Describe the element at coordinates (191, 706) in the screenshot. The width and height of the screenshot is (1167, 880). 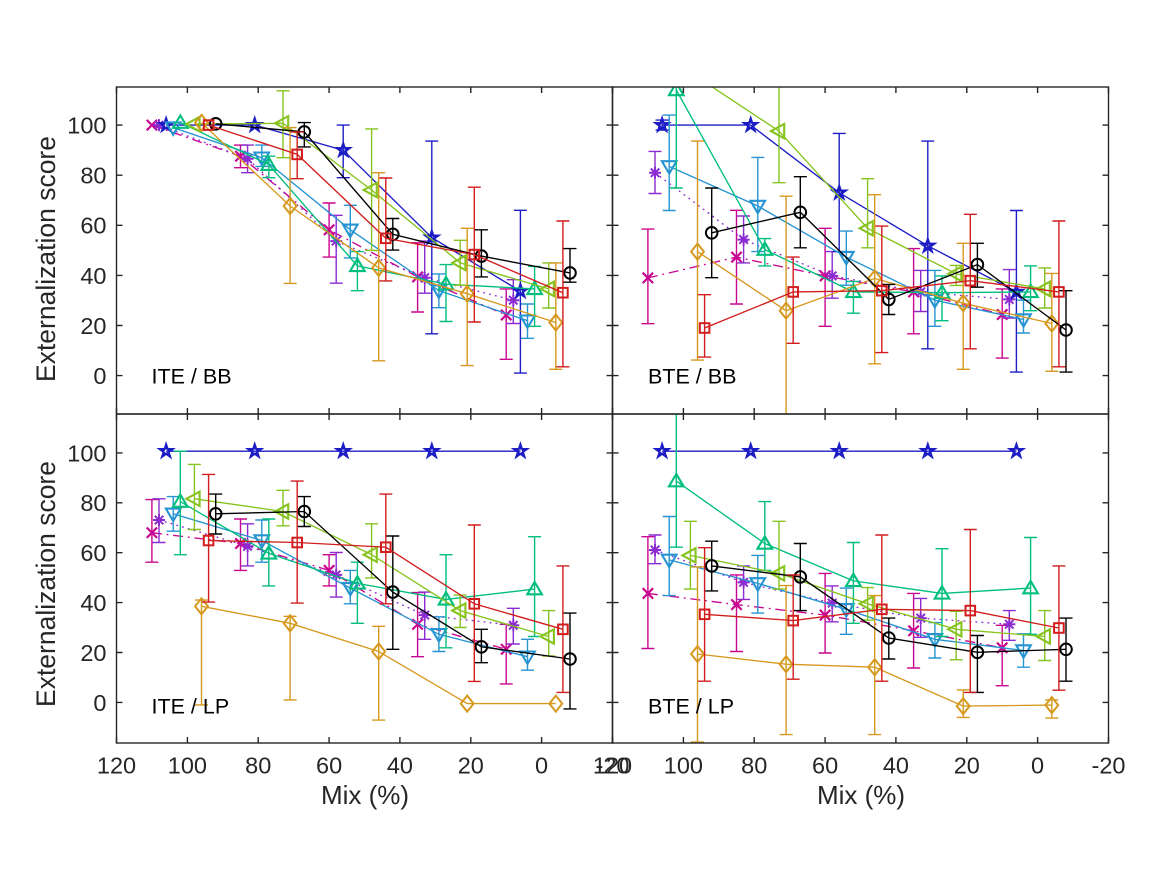
I see `svg-text: ITE / LP` at that location.